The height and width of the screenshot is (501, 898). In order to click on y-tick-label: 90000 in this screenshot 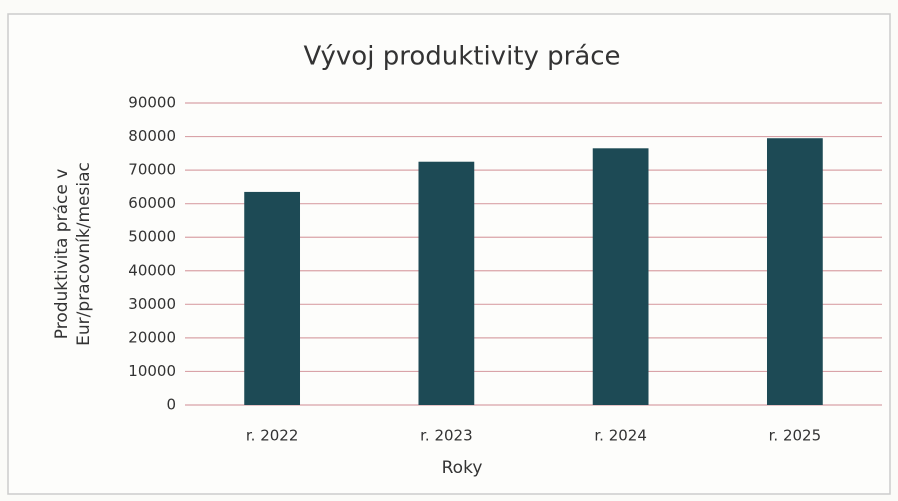, I will do `click(152, 103)`.